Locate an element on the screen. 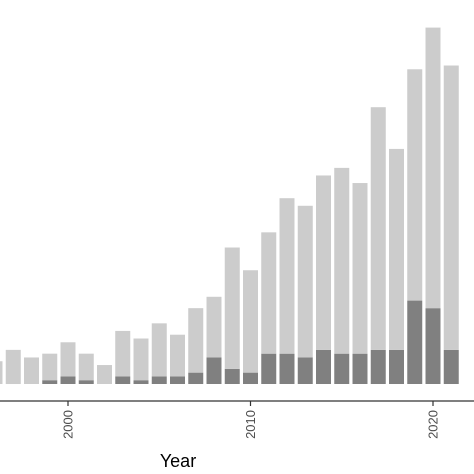  x-tick-label-2010: 2010 is located at coordinates (250, 424).